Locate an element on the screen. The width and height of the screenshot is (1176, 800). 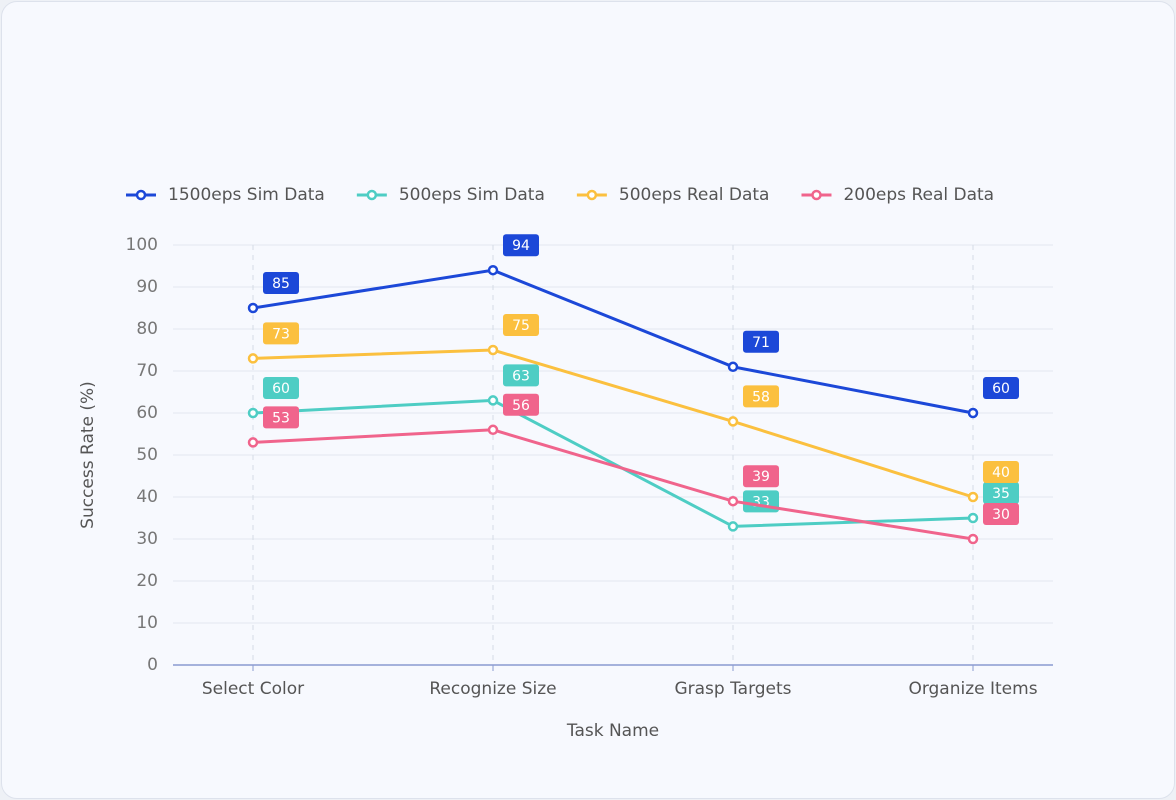
data-label-text: 39 is located at coordinates (761, 477).